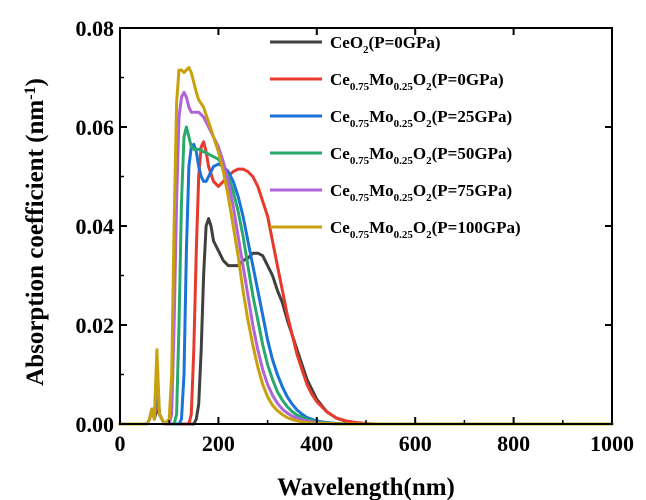 The image size is (646, 500). I want to click on y-tick-label: 0.08, so click(95, 28).